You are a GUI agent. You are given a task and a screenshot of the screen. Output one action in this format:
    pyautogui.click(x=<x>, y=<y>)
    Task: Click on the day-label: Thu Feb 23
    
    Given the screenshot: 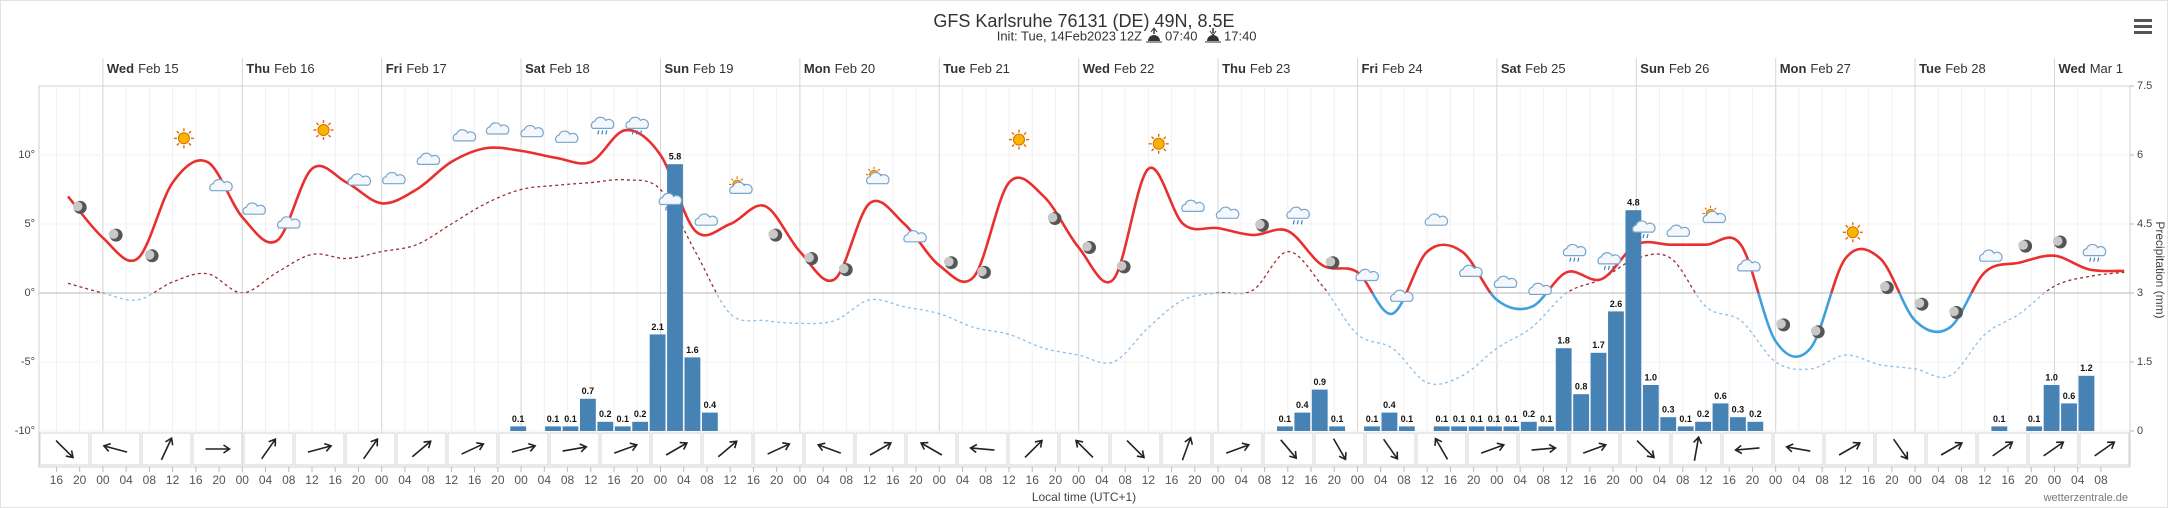 What is the action you would take?
    pyautogui.click(x=1256, y=68)
    